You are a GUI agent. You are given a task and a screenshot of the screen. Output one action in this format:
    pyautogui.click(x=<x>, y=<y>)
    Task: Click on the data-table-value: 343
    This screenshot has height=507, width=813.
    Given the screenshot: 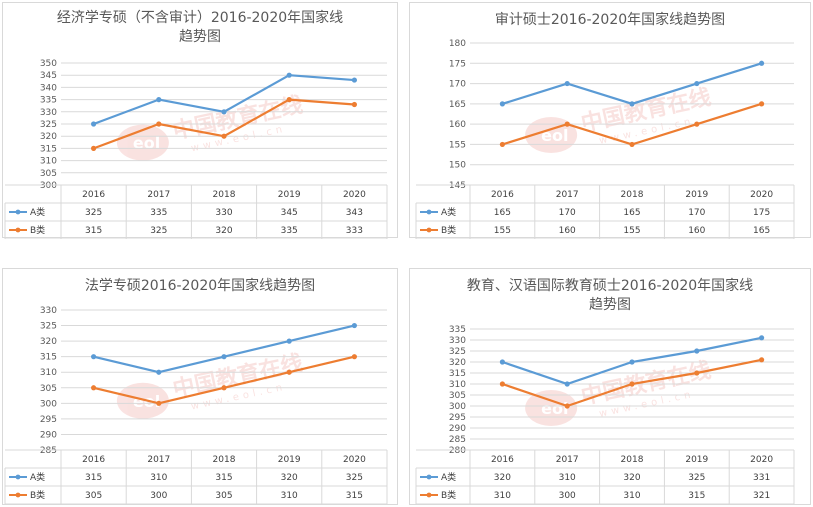 What is the action you would take?
    pyautogui.click(x=354, y=213)
    